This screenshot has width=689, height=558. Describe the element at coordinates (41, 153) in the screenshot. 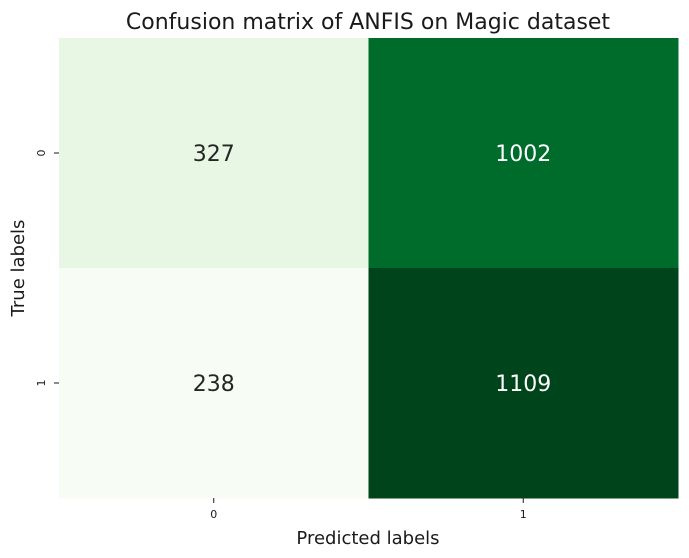

I see `y-tick-label-0: 0` at that location.